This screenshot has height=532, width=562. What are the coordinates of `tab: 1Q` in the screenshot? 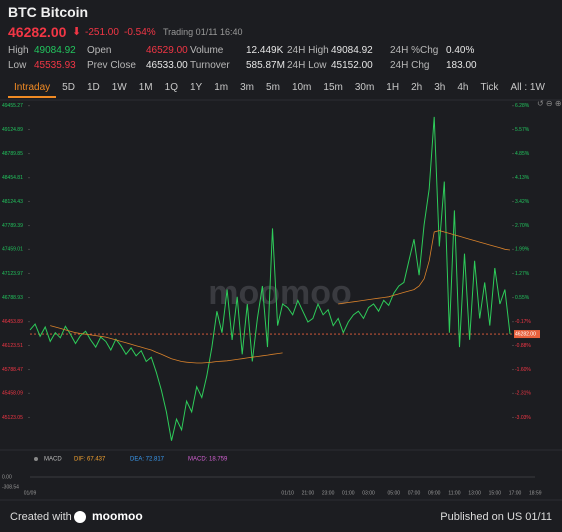 It's located at (171, 87).